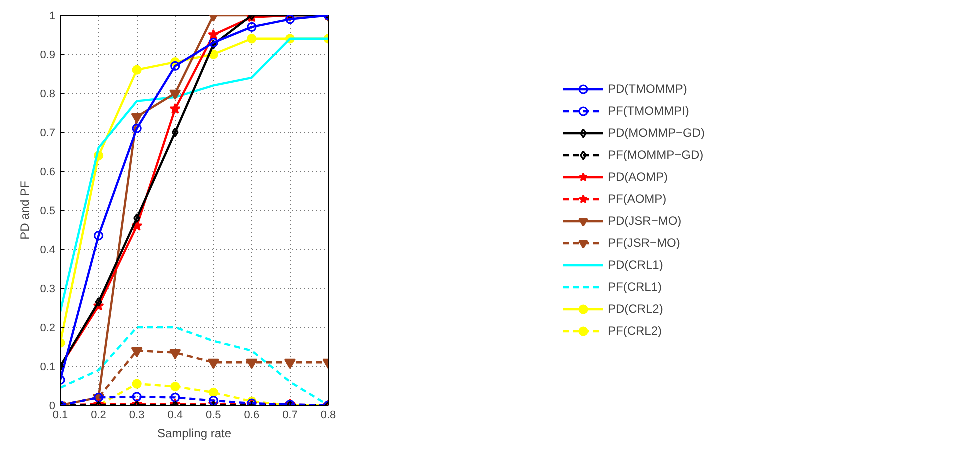  What do you see at coordinates (636, 265) in the screenshot?
I see `legend-label: PD(CRL1)` at bounding box center [636, 265].